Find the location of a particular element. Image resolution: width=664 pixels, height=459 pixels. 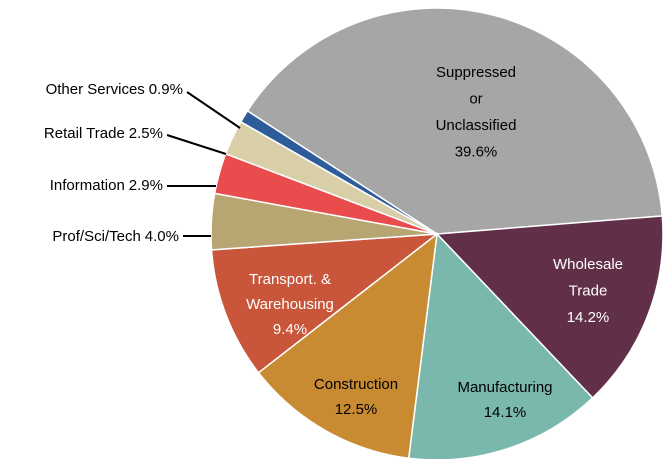

outside-label: Information 2.9% is located at coordinates (106, 185).